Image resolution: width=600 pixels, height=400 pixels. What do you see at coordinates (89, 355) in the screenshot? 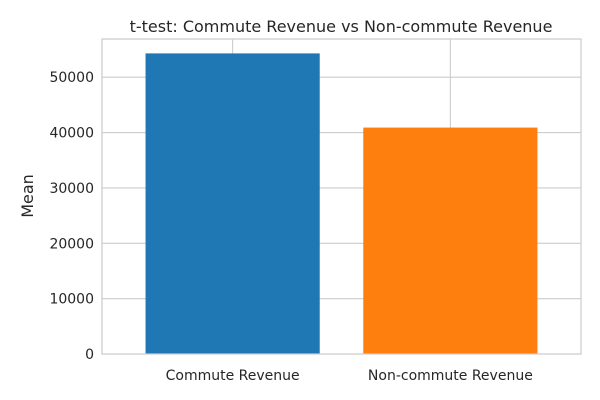
I see `y-tick-label: 0` at bounding box center [89, 355].